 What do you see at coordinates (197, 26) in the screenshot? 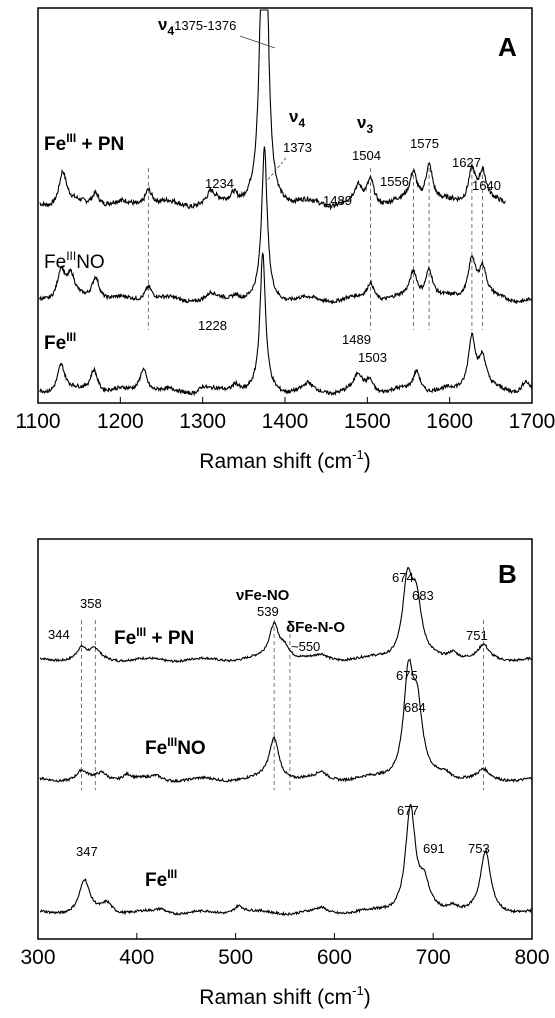
I see `panel-a-nu4-top-label: ν41375-1376` at bounding box center [197, 26].